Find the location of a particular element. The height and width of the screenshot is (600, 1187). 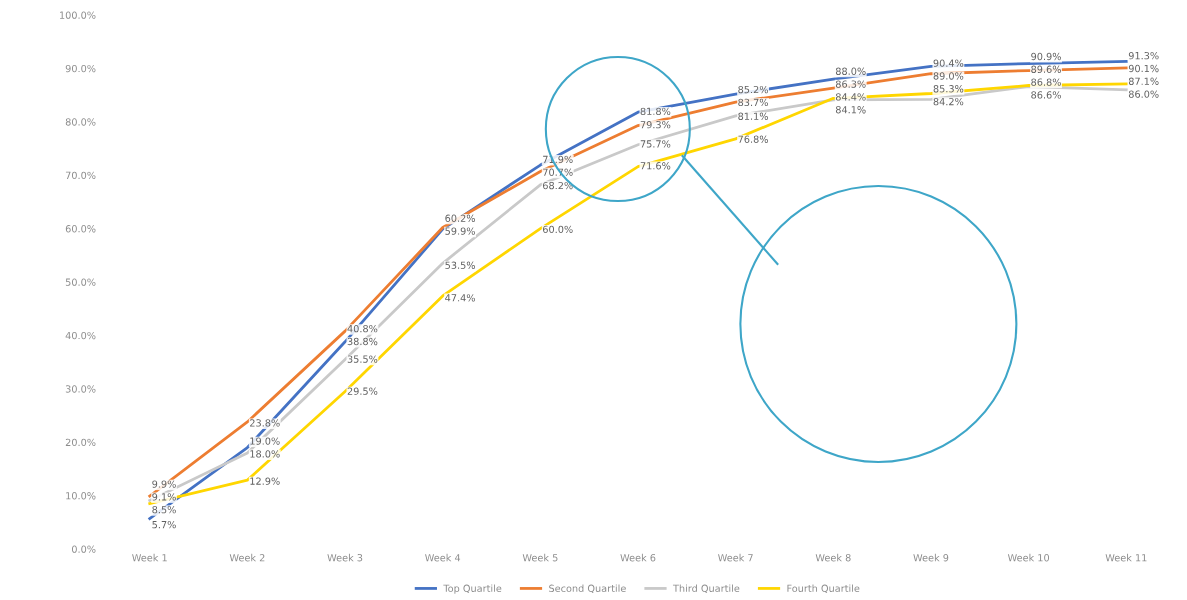

data-label: 85.2% is located at coordinates (753, 89).